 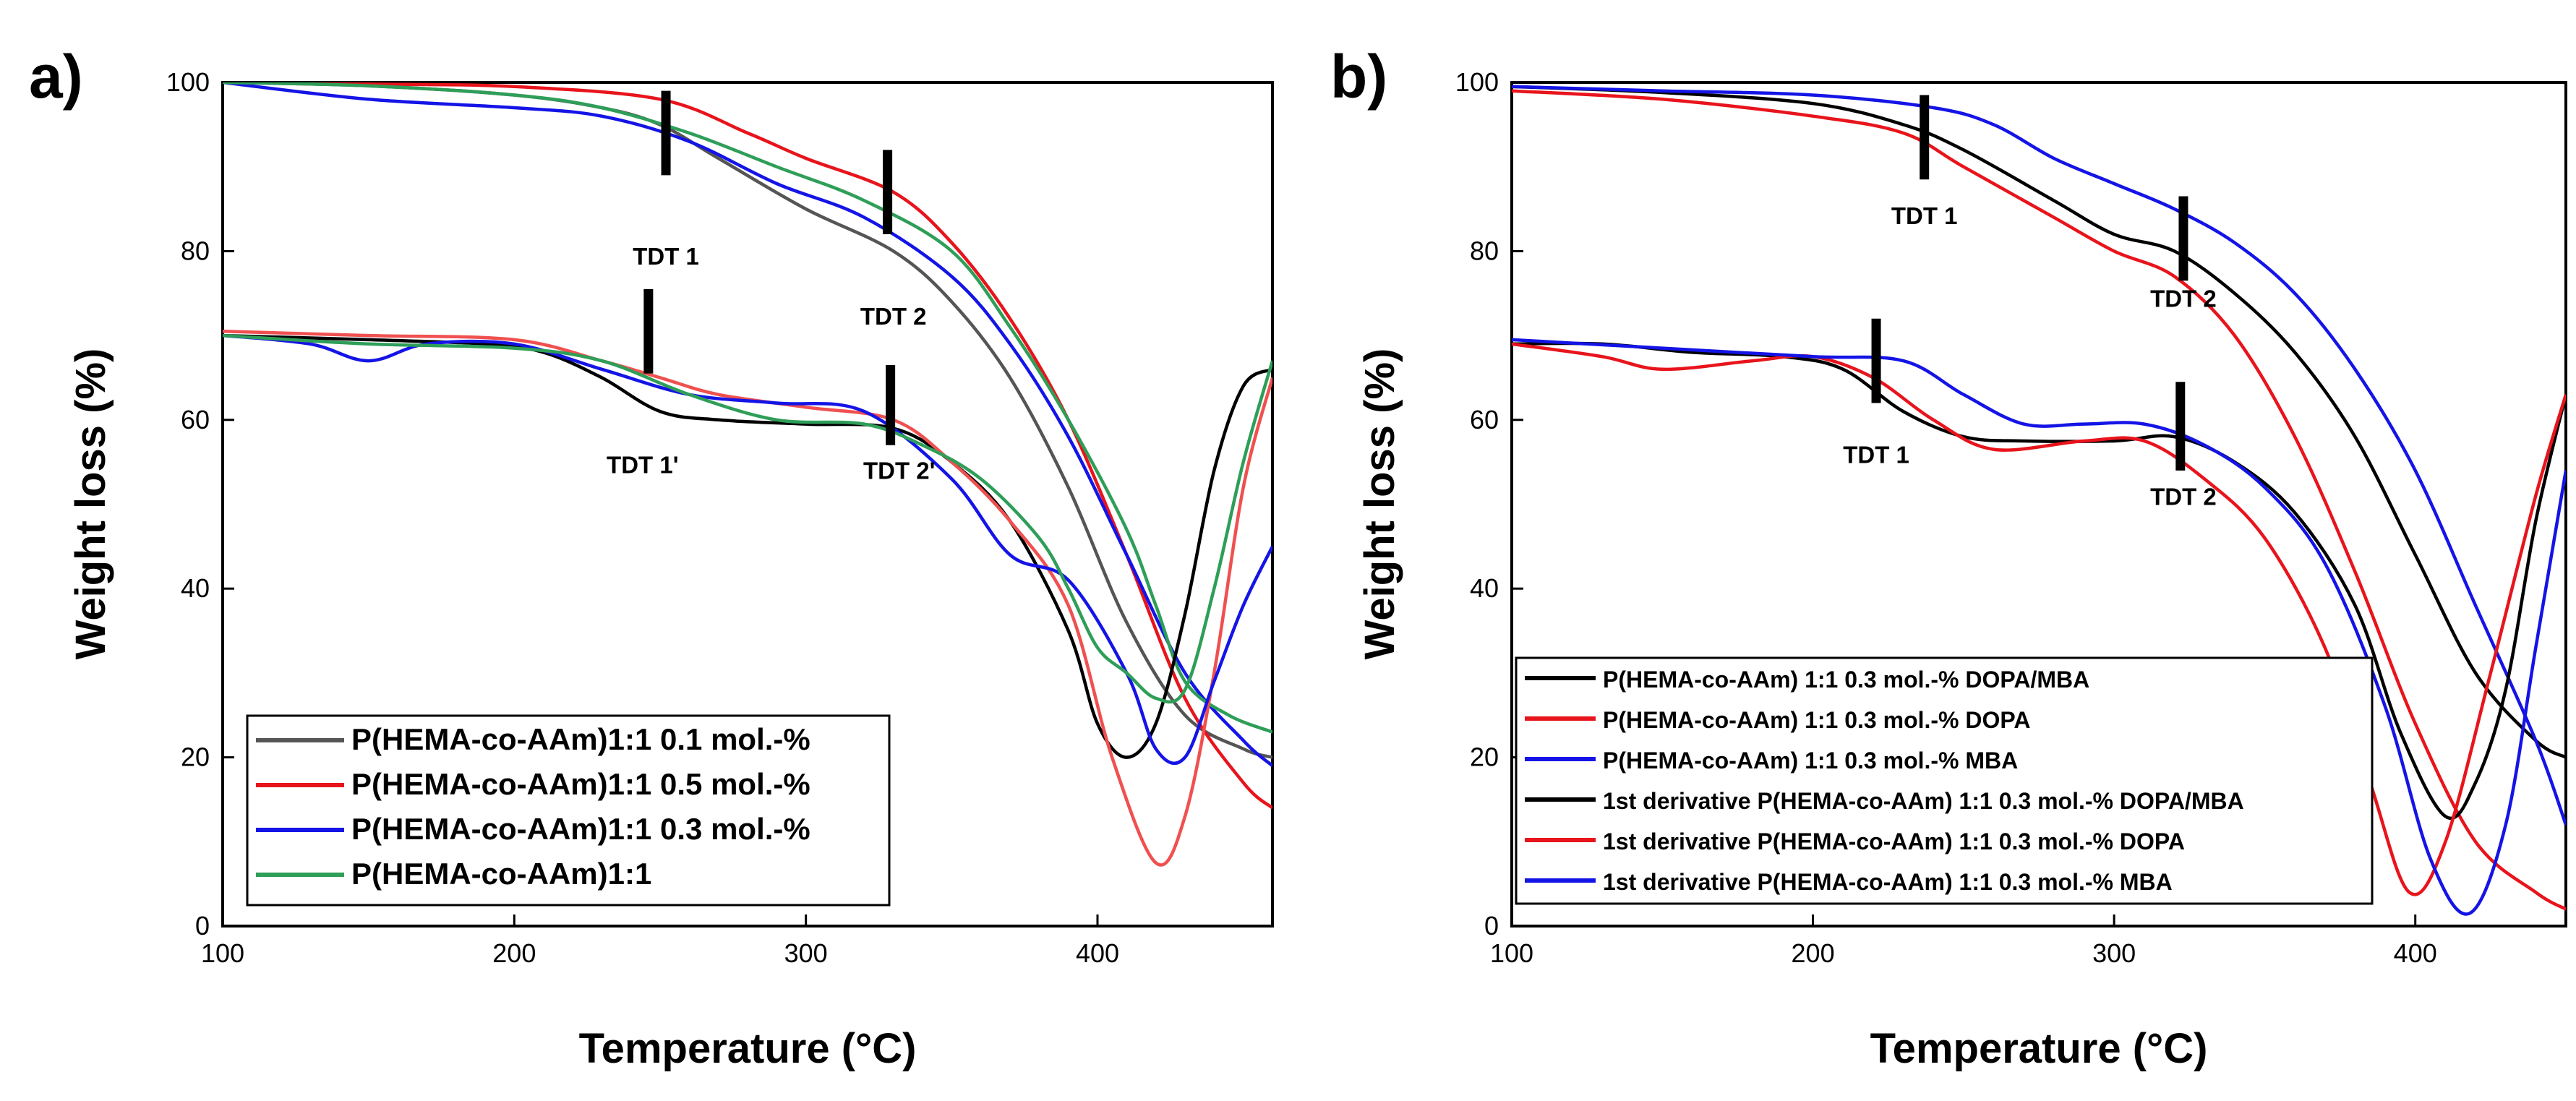 I want to click on legend-box-b, so click(x=1944, y=781).